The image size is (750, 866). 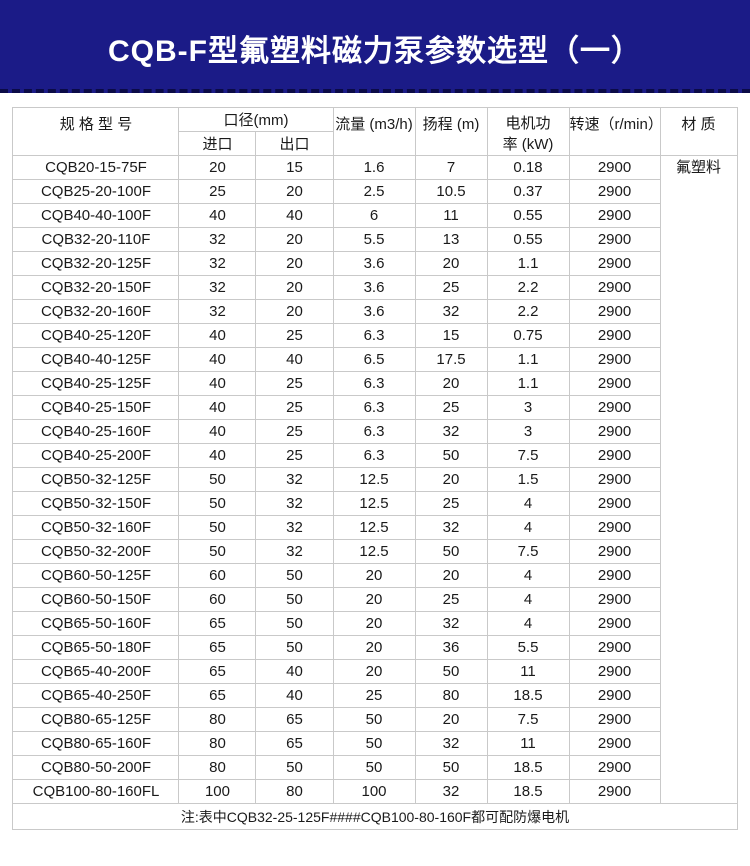 What do you see at coordinates (96, 623) in the screenshot?
I see `cell-model: CQB65-50-160F` at bounding box center [96, 623].